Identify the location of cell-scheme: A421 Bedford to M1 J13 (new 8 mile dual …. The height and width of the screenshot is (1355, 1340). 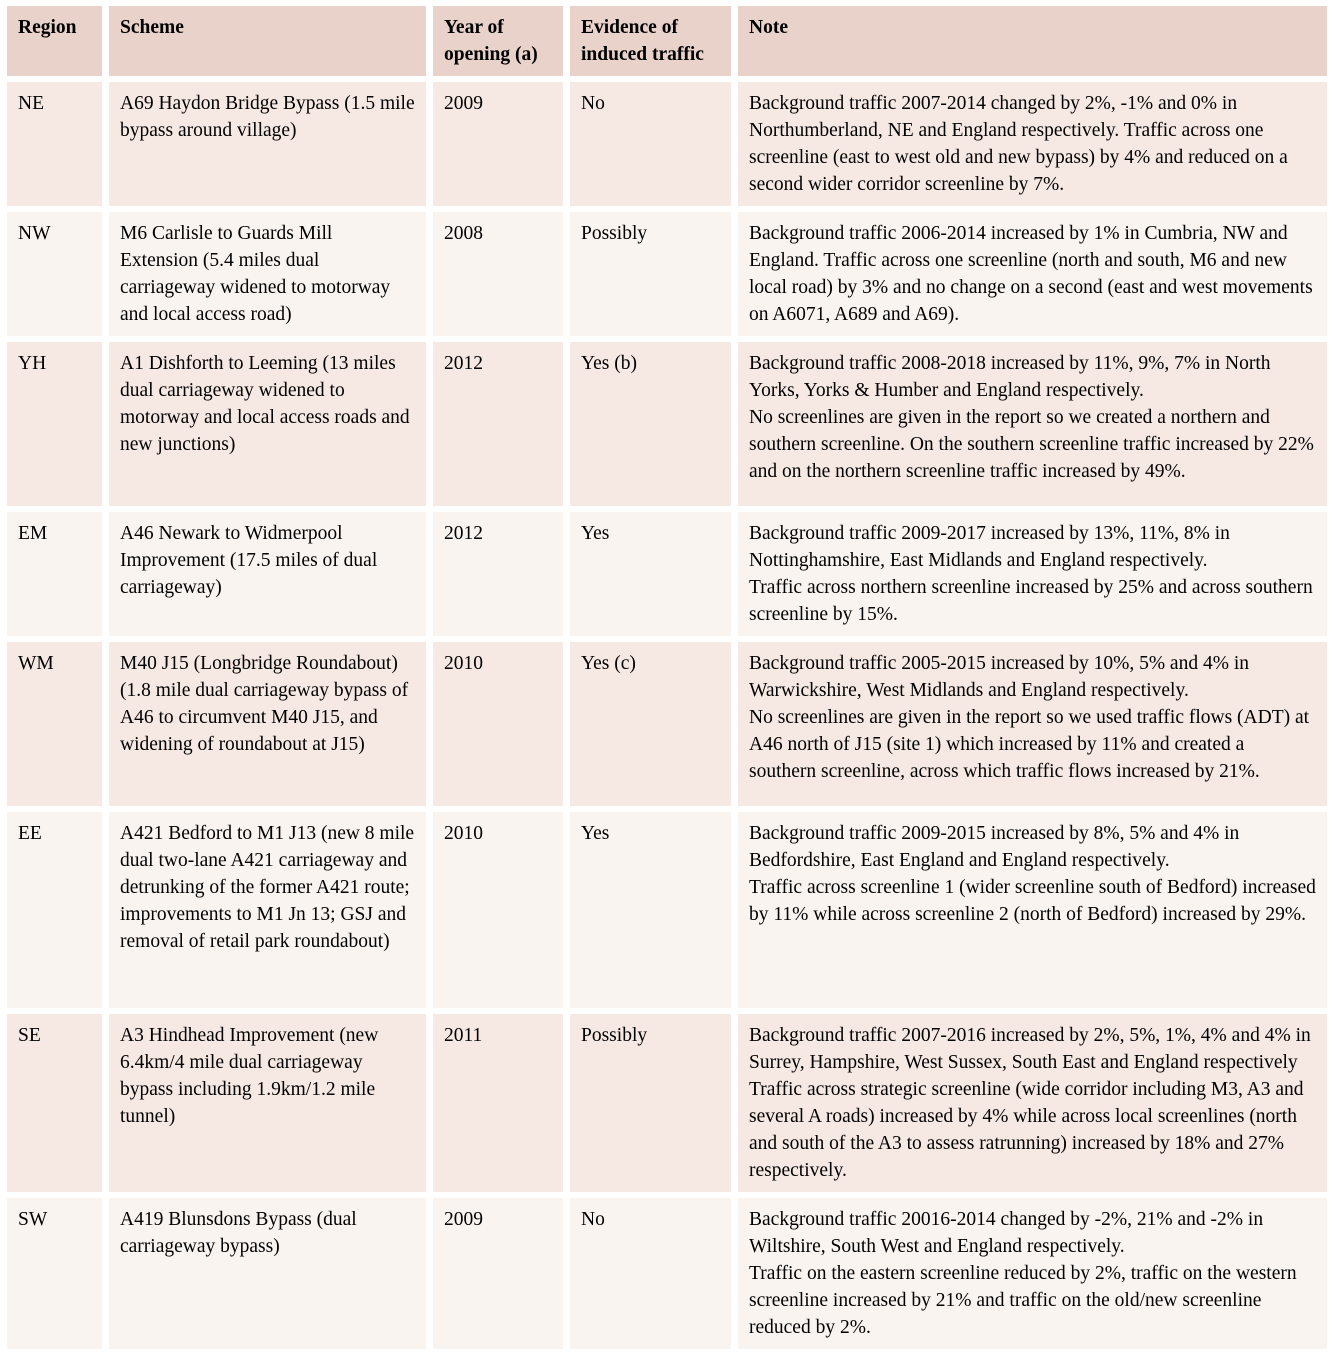
(267, 910).